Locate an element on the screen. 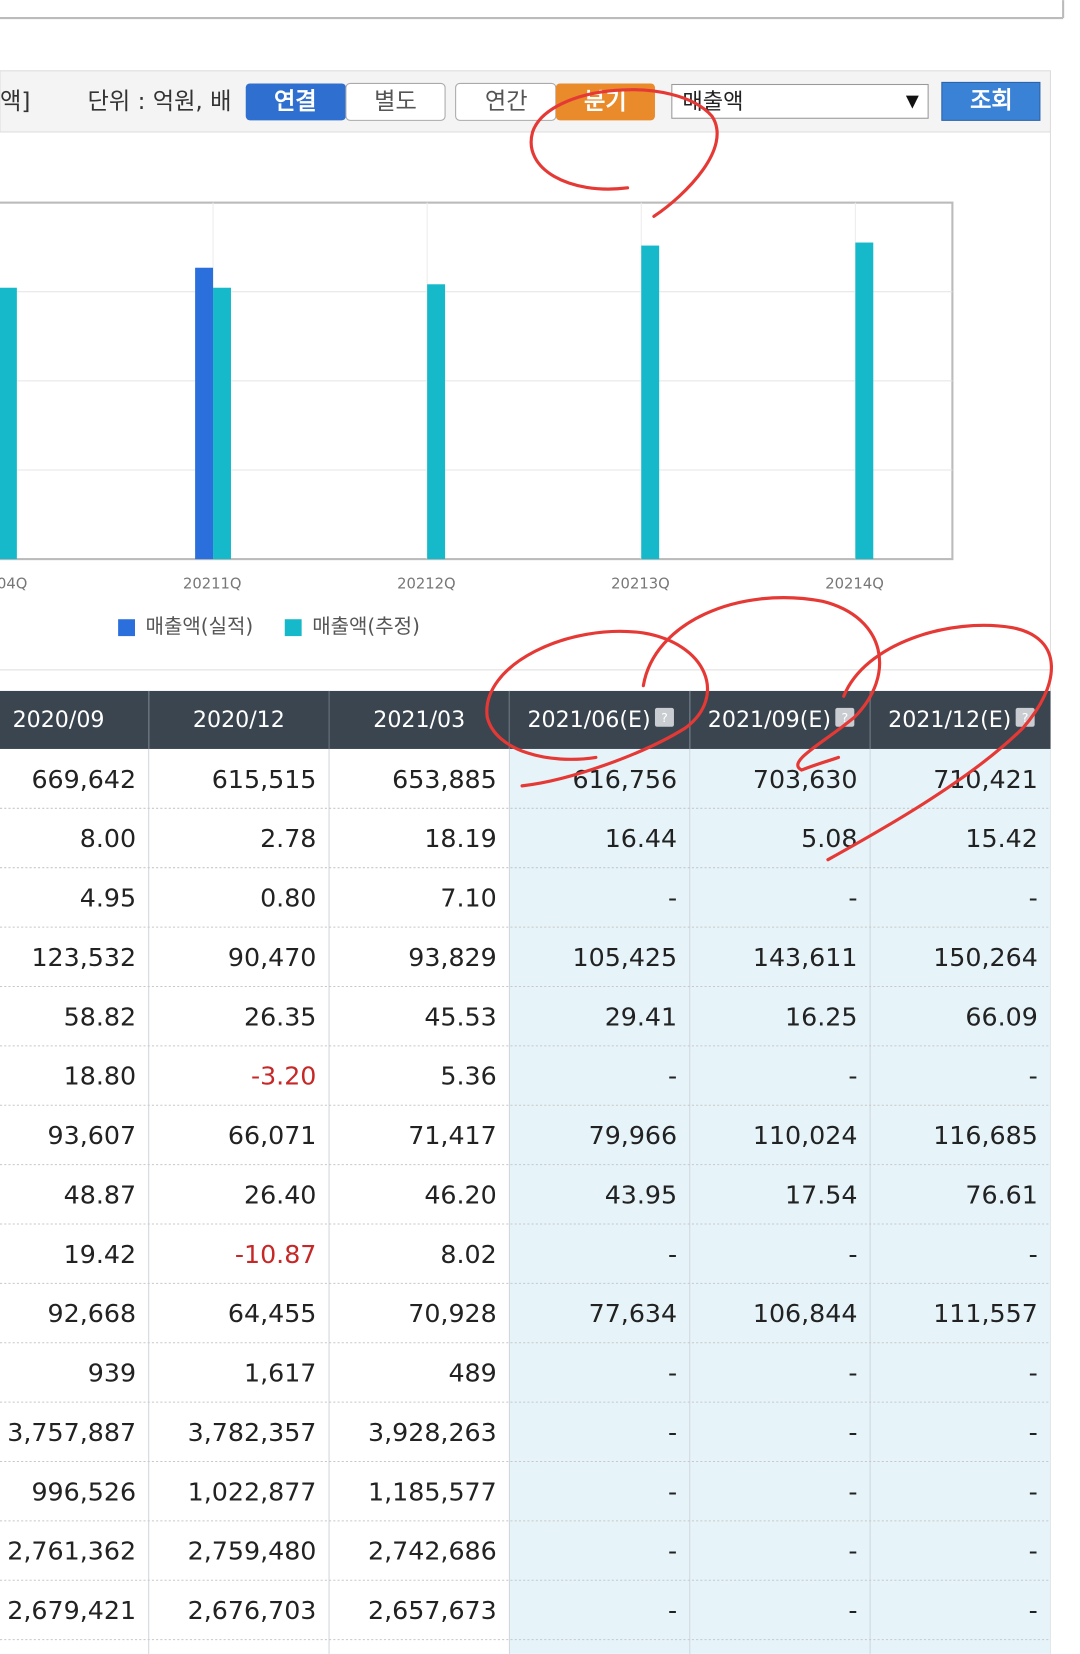 This screenshot has width=1080, height=1654. button: 연간 is located at coordinates (506, 101).